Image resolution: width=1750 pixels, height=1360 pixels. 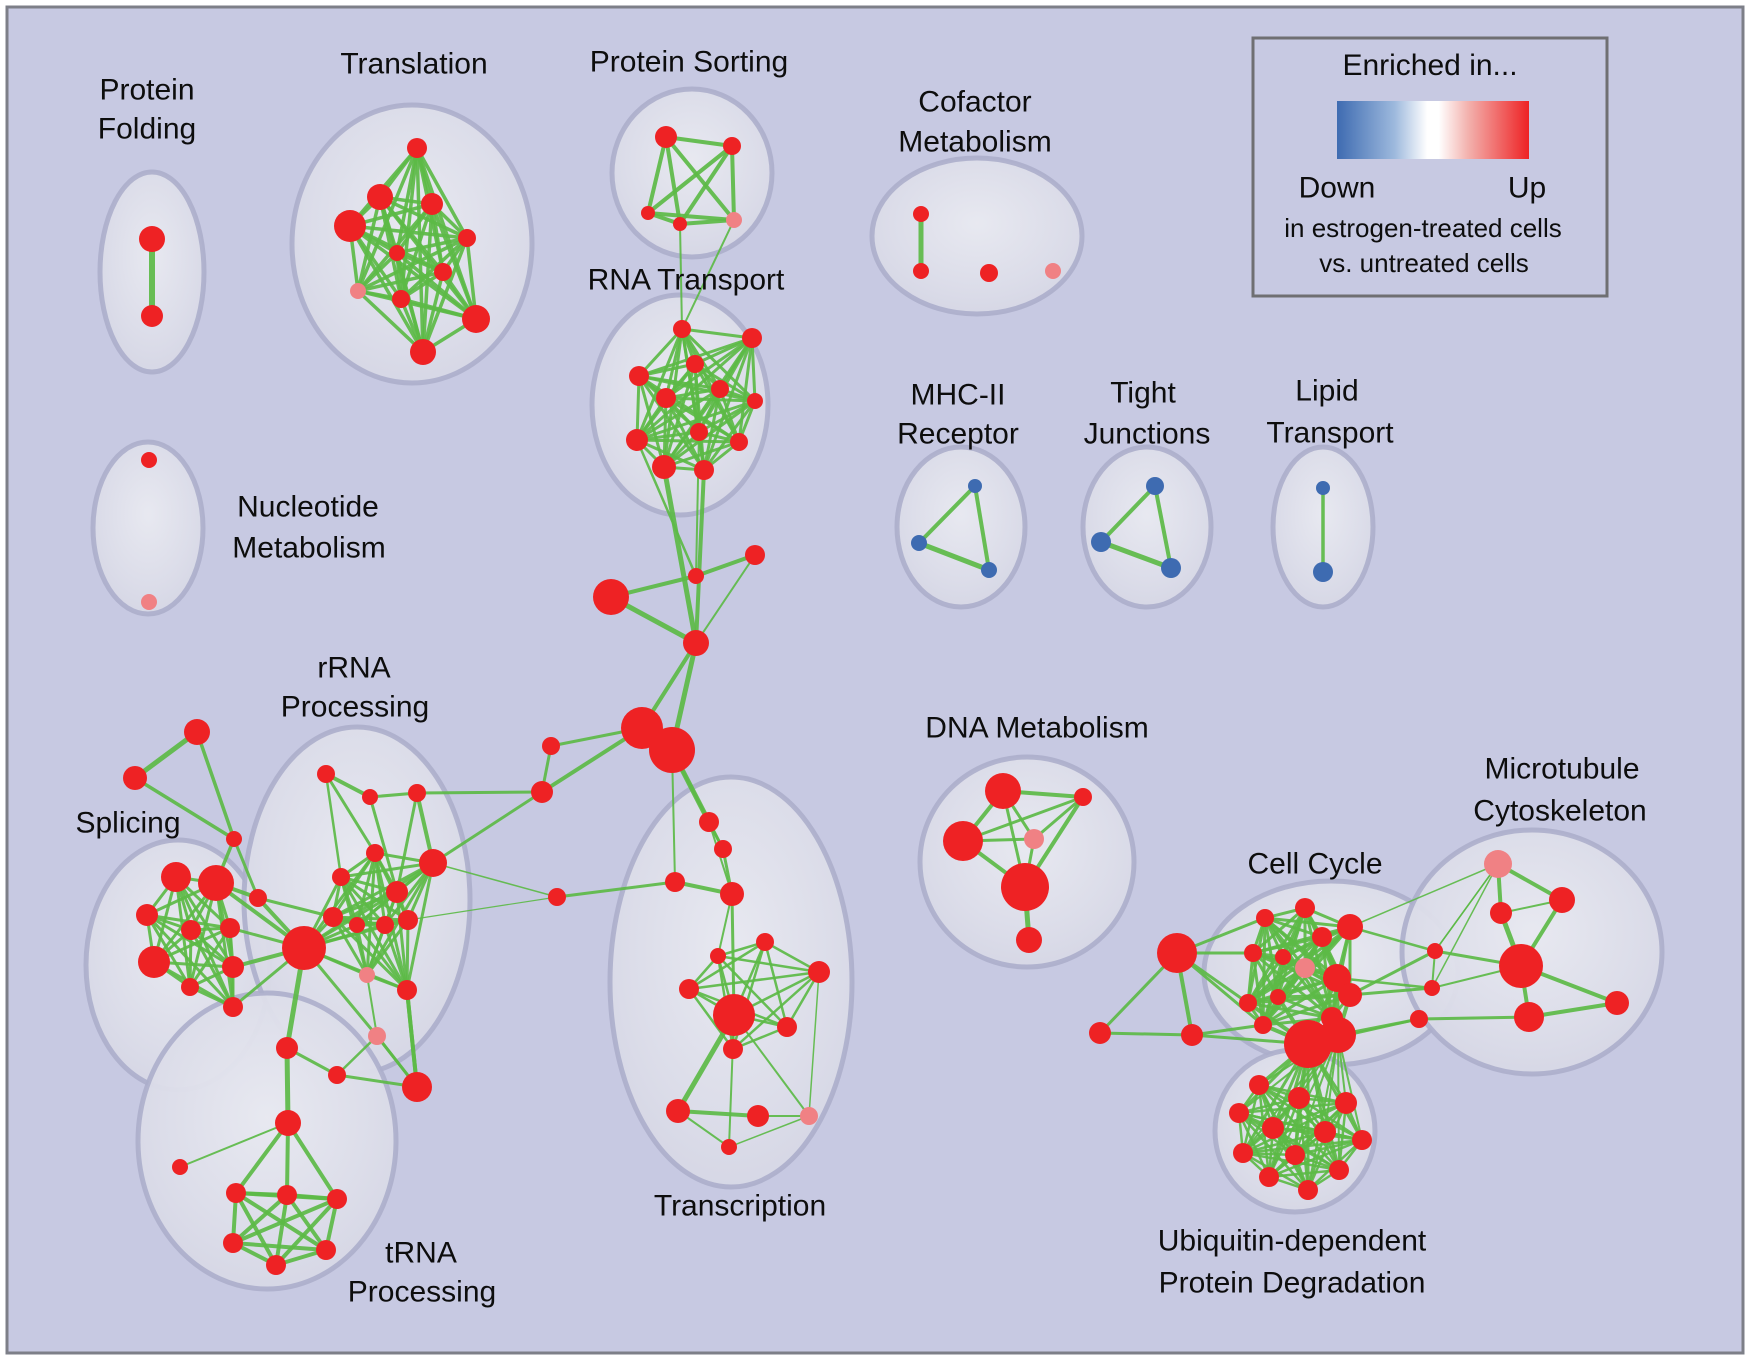 I want to click on cluster-ellipse-protein-sorting, so click(x=692, y=173).